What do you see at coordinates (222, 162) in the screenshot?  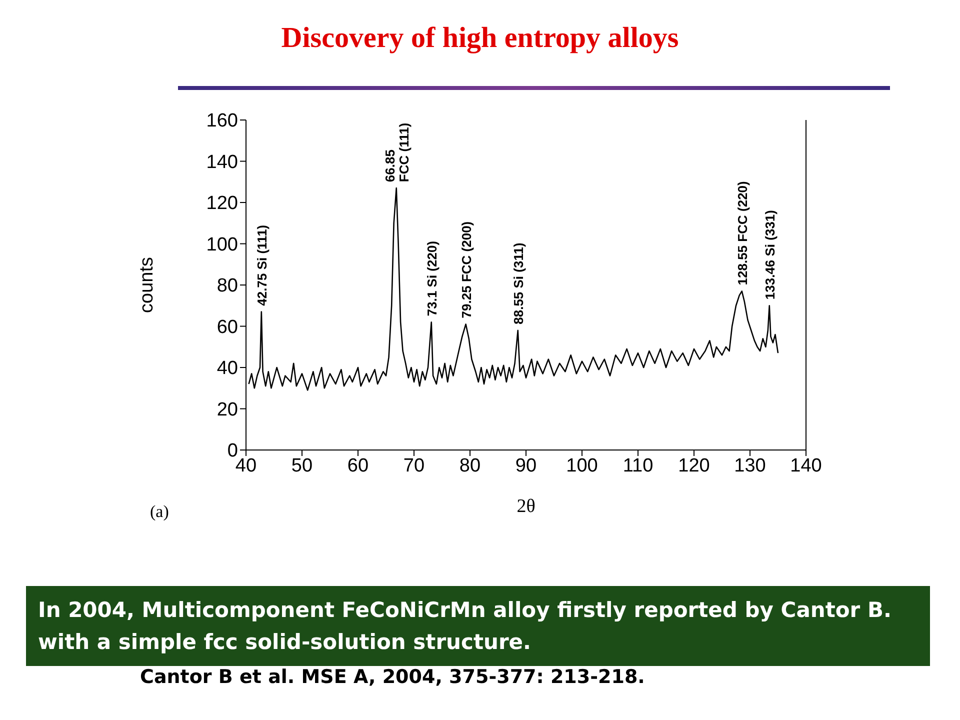 I see `y-tick-label: 140` at bounding box center [222, 162].